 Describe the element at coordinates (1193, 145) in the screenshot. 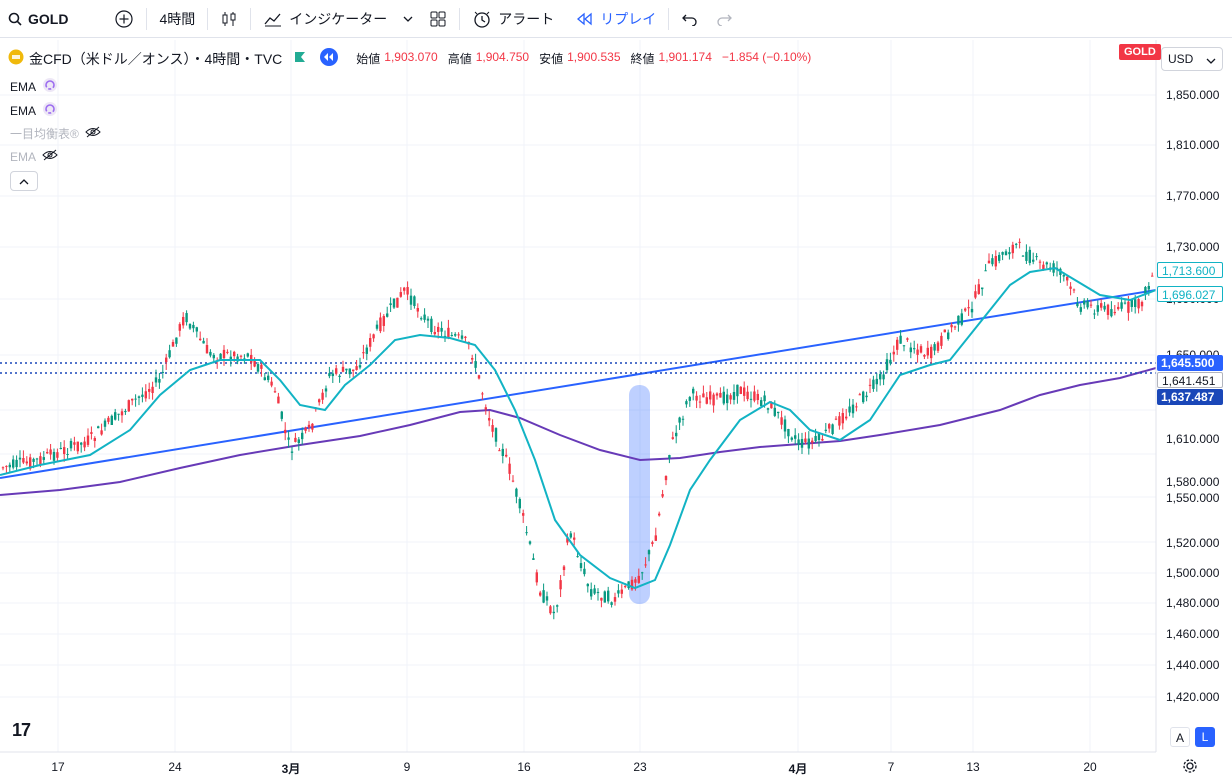

I see `price-tick-label: 1,810.000` at that location.